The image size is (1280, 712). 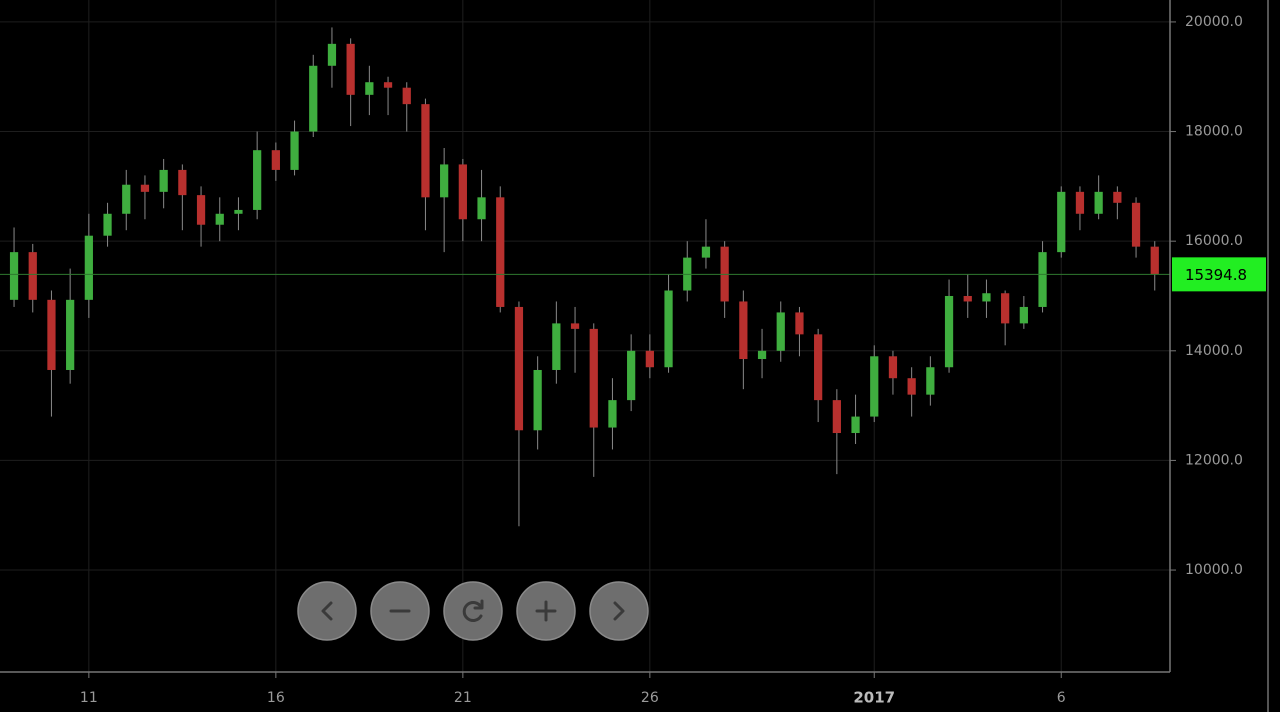 I want to click on y-tick-label: 10000.0, so click(x=1214, y=570).